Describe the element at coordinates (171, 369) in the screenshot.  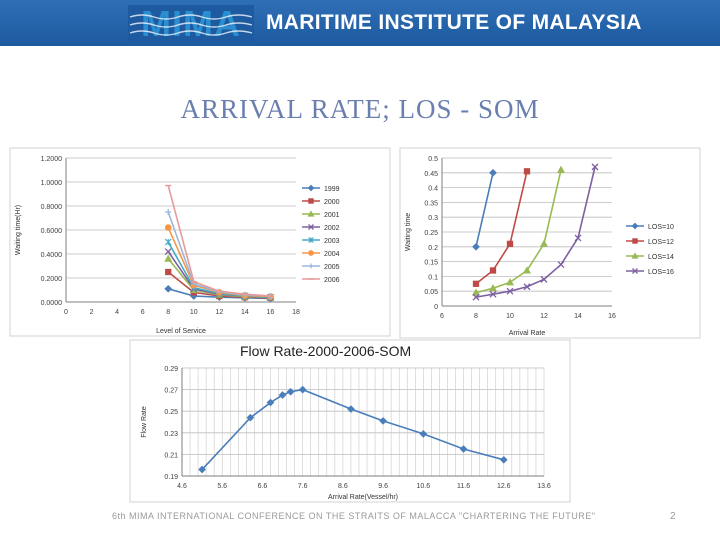
I see `y-tick-label: 0.29` at that location.